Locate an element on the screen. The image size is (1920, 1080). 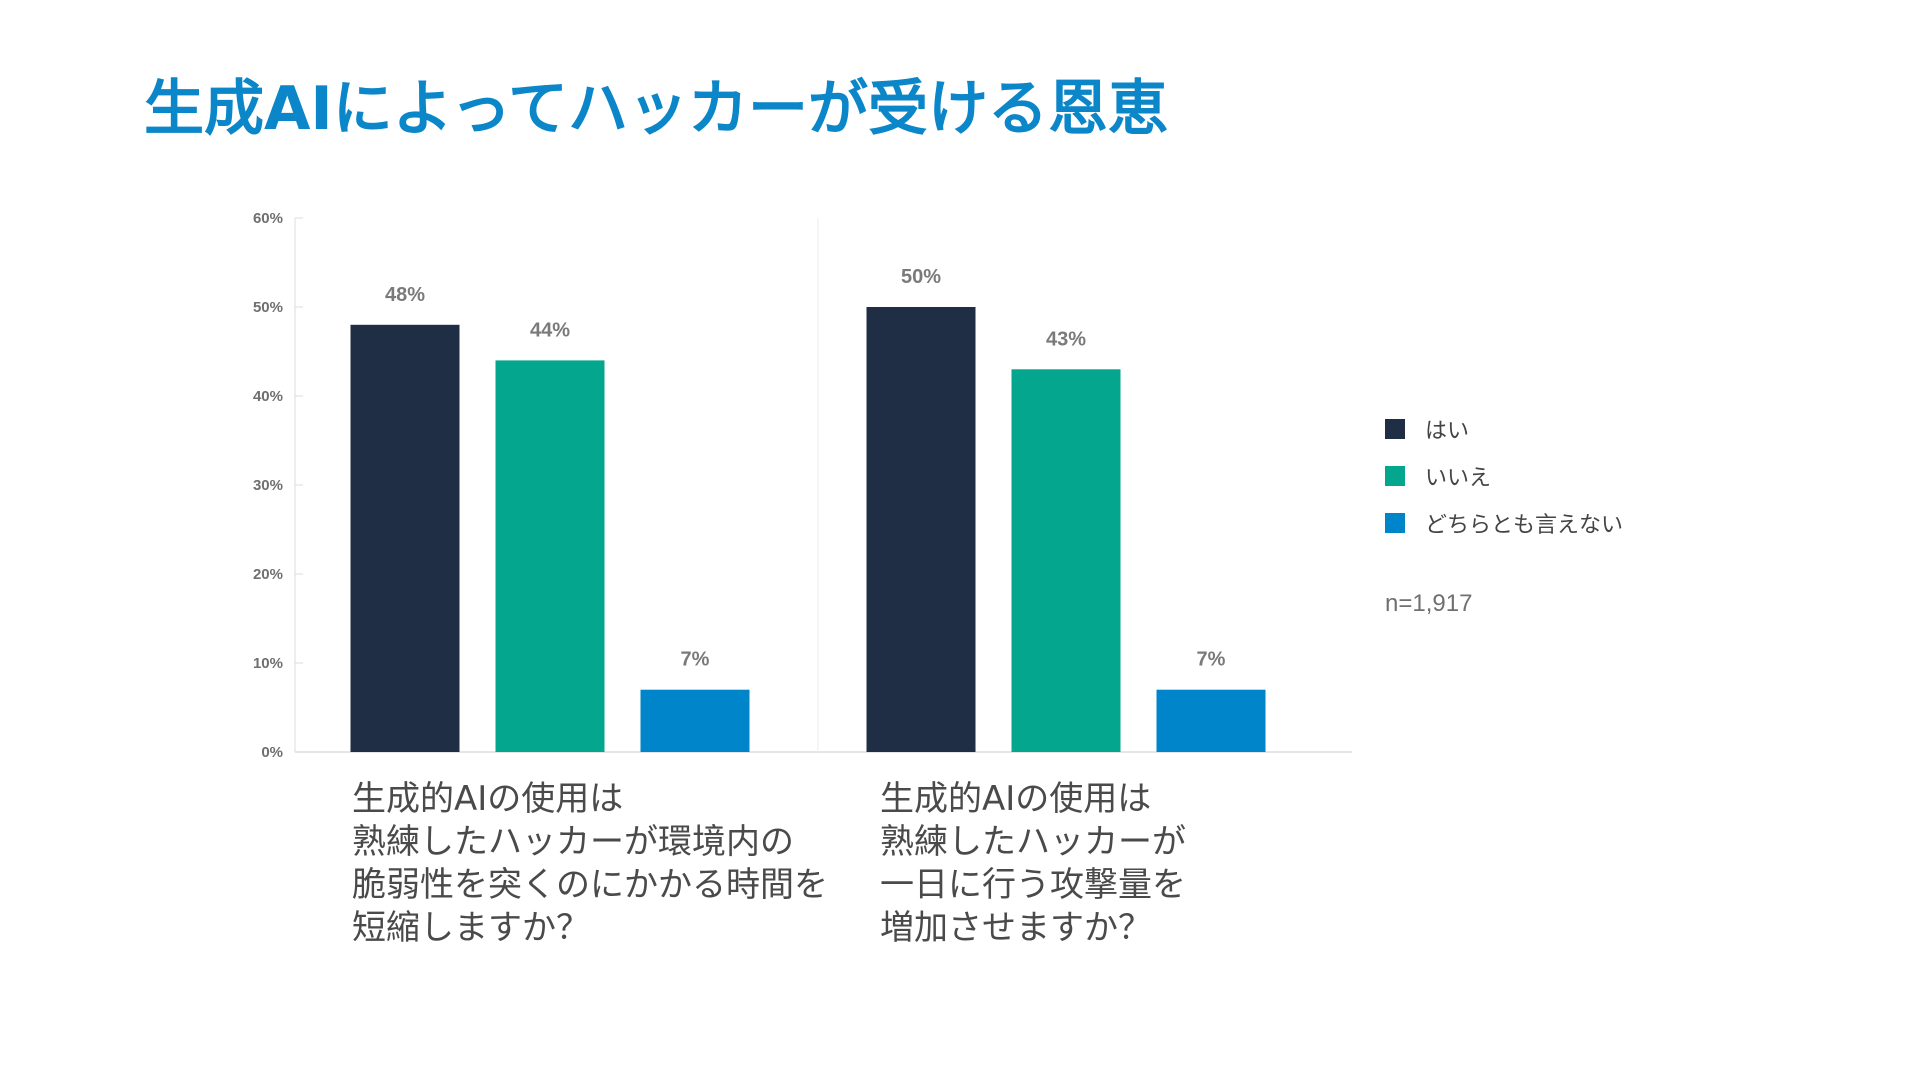
legend-swatch-neither is located at coordinates (1395, 522).